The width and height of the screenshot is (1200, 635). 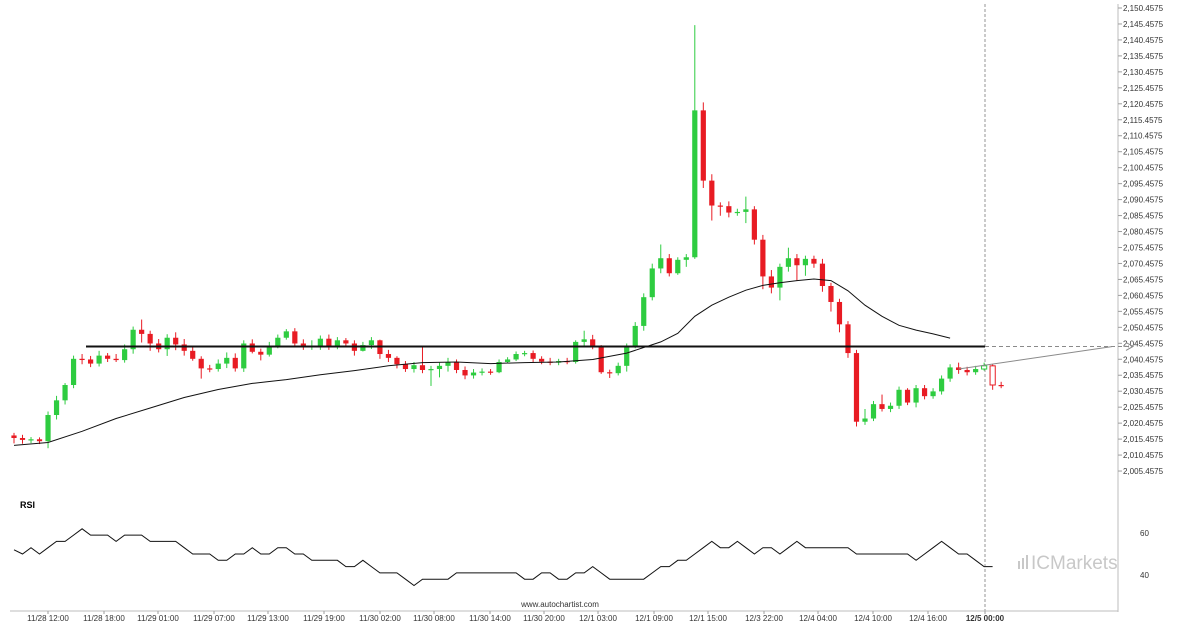 I want to click on price-tick-label: 2,075.4575, so click(x=1143, y=248).